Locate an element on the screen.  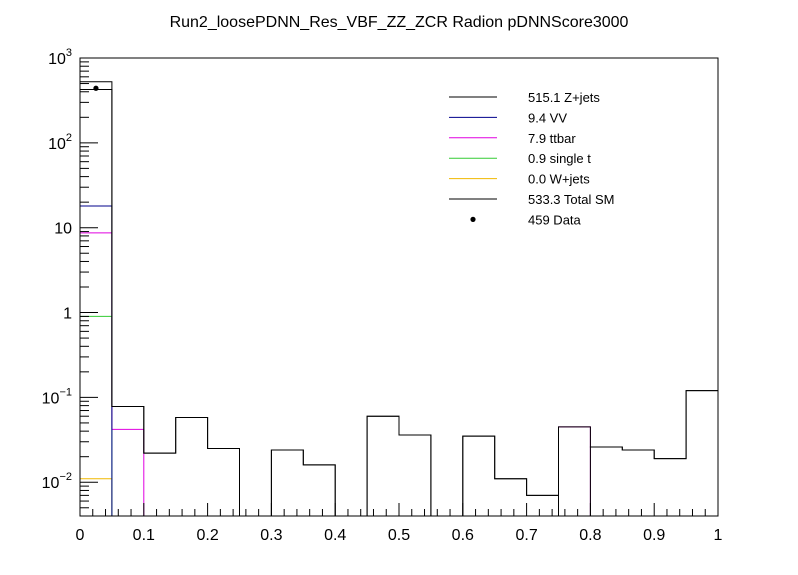
x-tick-label: 0.6 is located at coordinates (463, 535).